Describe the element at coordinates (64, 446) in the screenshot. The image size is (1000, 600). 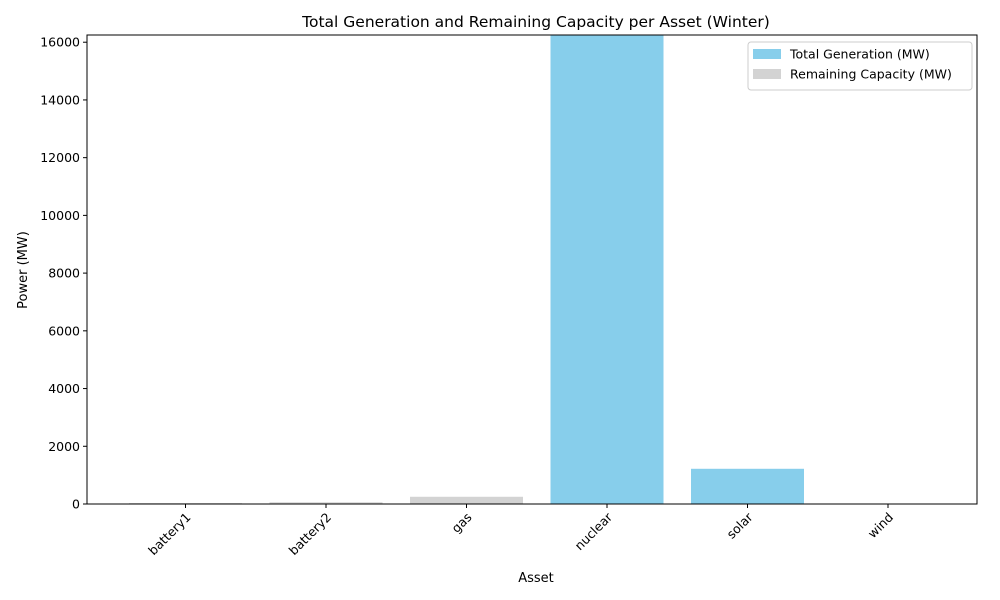
I see `y-tick-label: 2000` at that location.